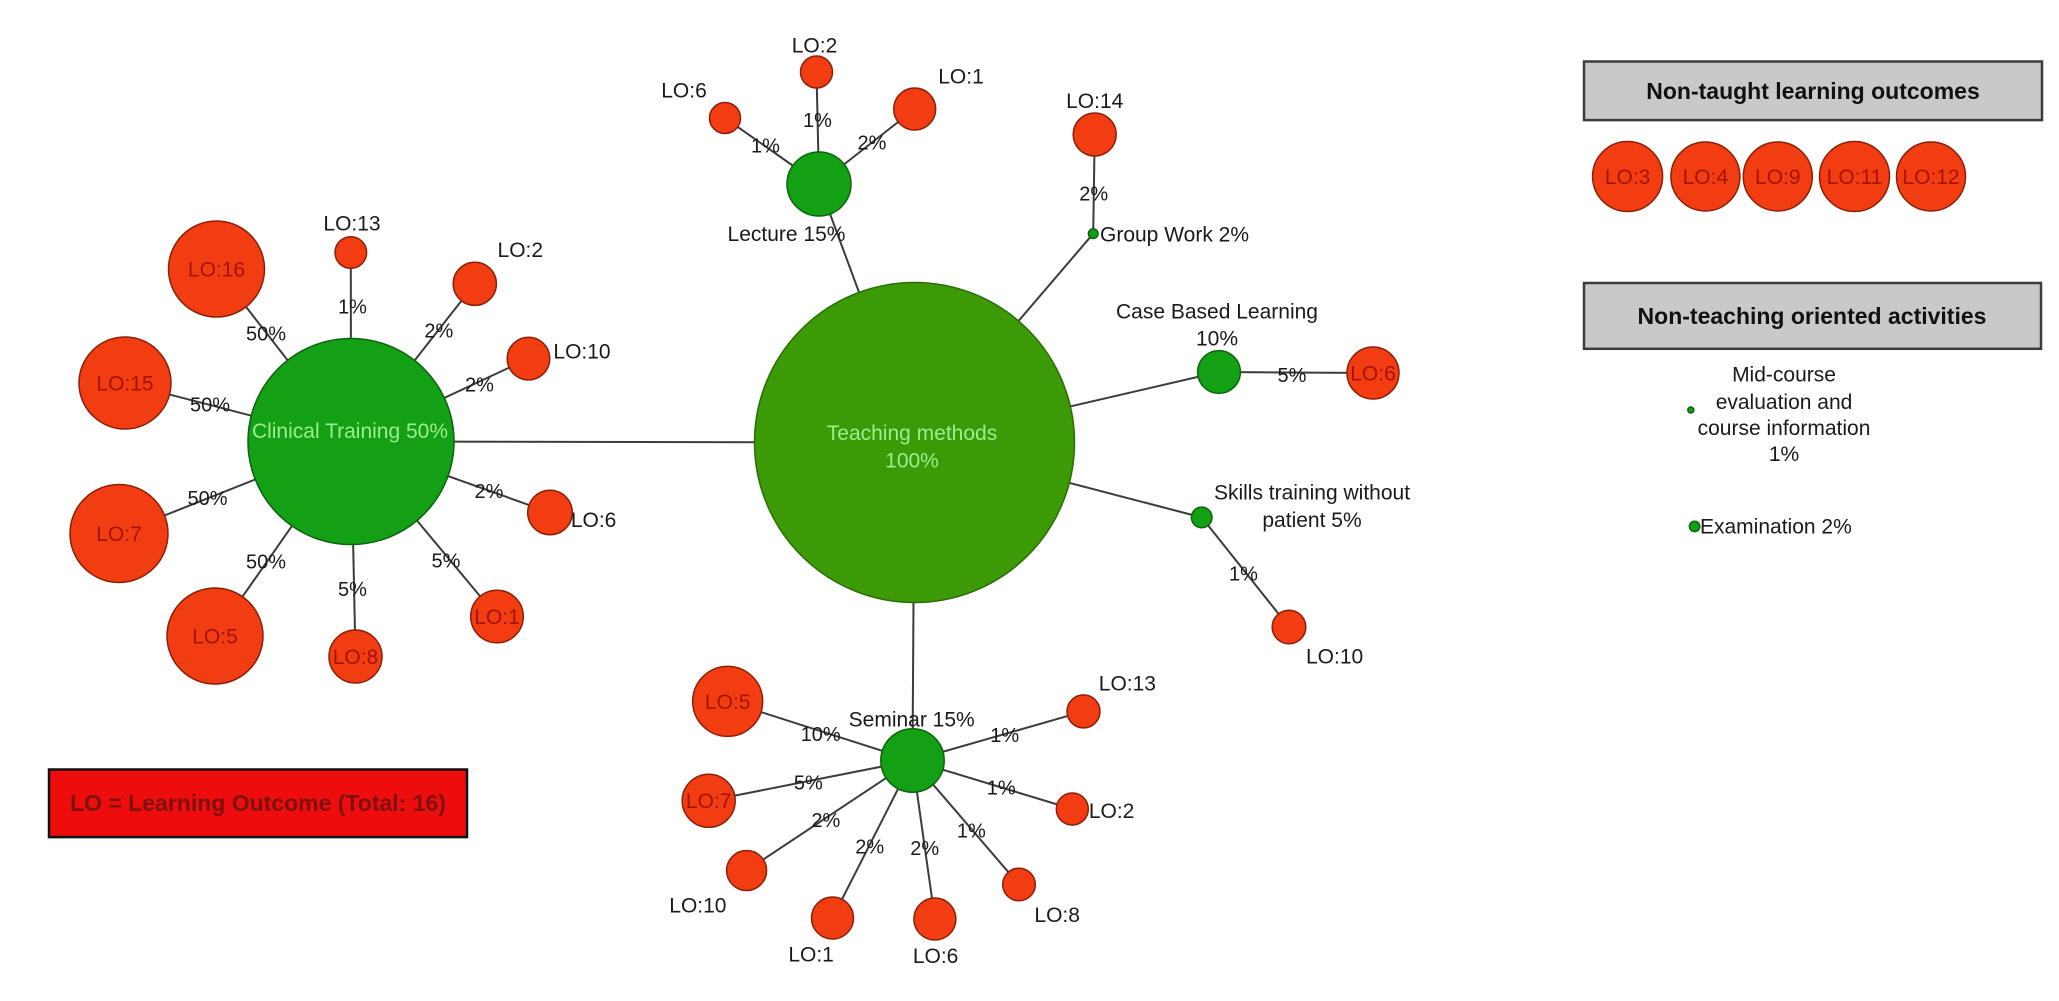  I want to click on svg-text: LO:15, so click(124, 383).